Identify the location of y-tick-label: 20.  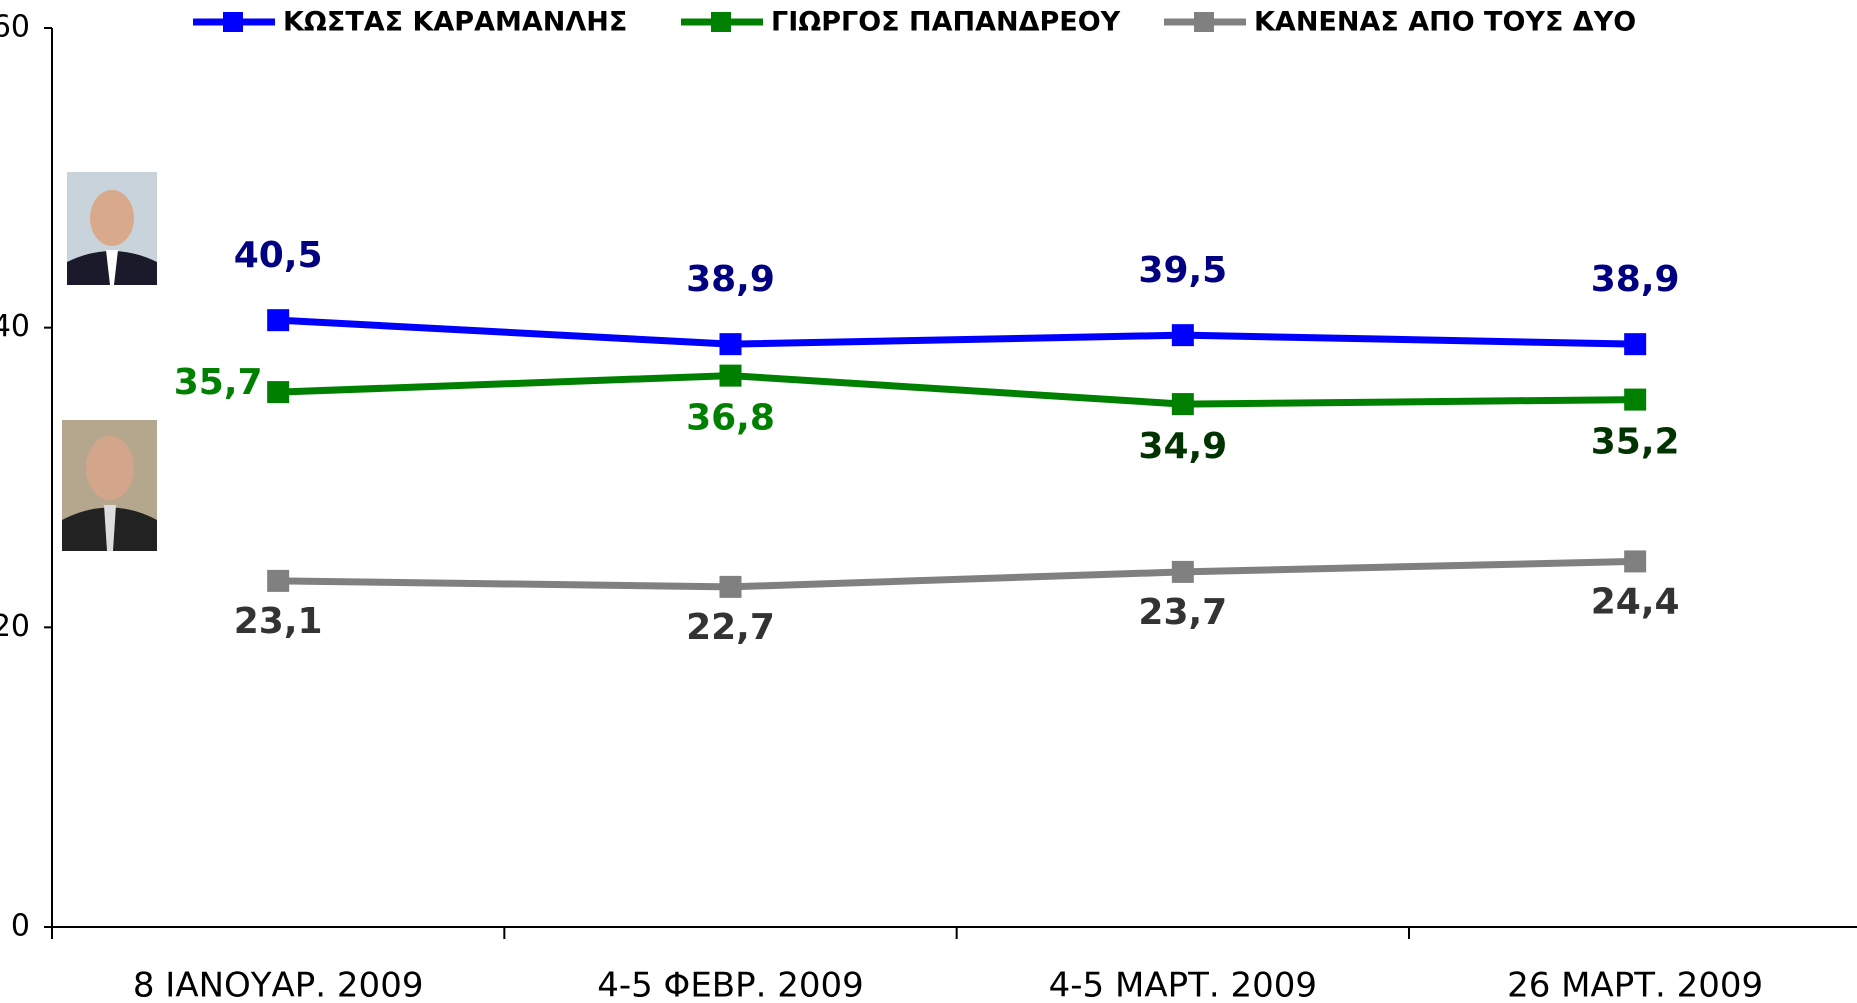
(15, 626).